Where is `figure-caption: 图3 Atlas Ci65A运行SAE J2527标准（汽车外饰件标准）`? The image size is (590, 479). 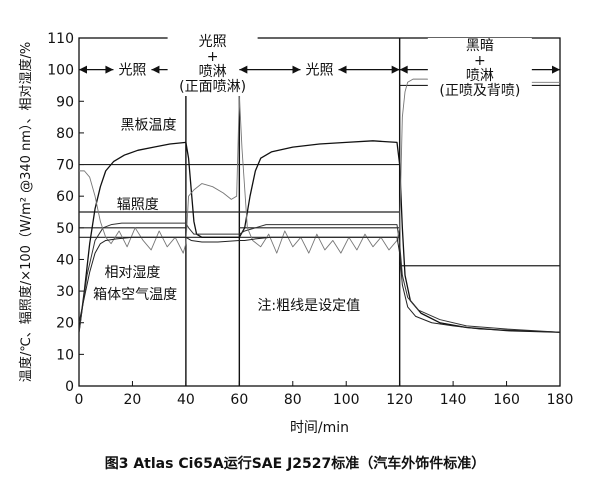
figure-caption: 图3 Atlas Ci65A运行SAE J2527标准（汽车外饰件标准） is located at coordinates (295, 464).